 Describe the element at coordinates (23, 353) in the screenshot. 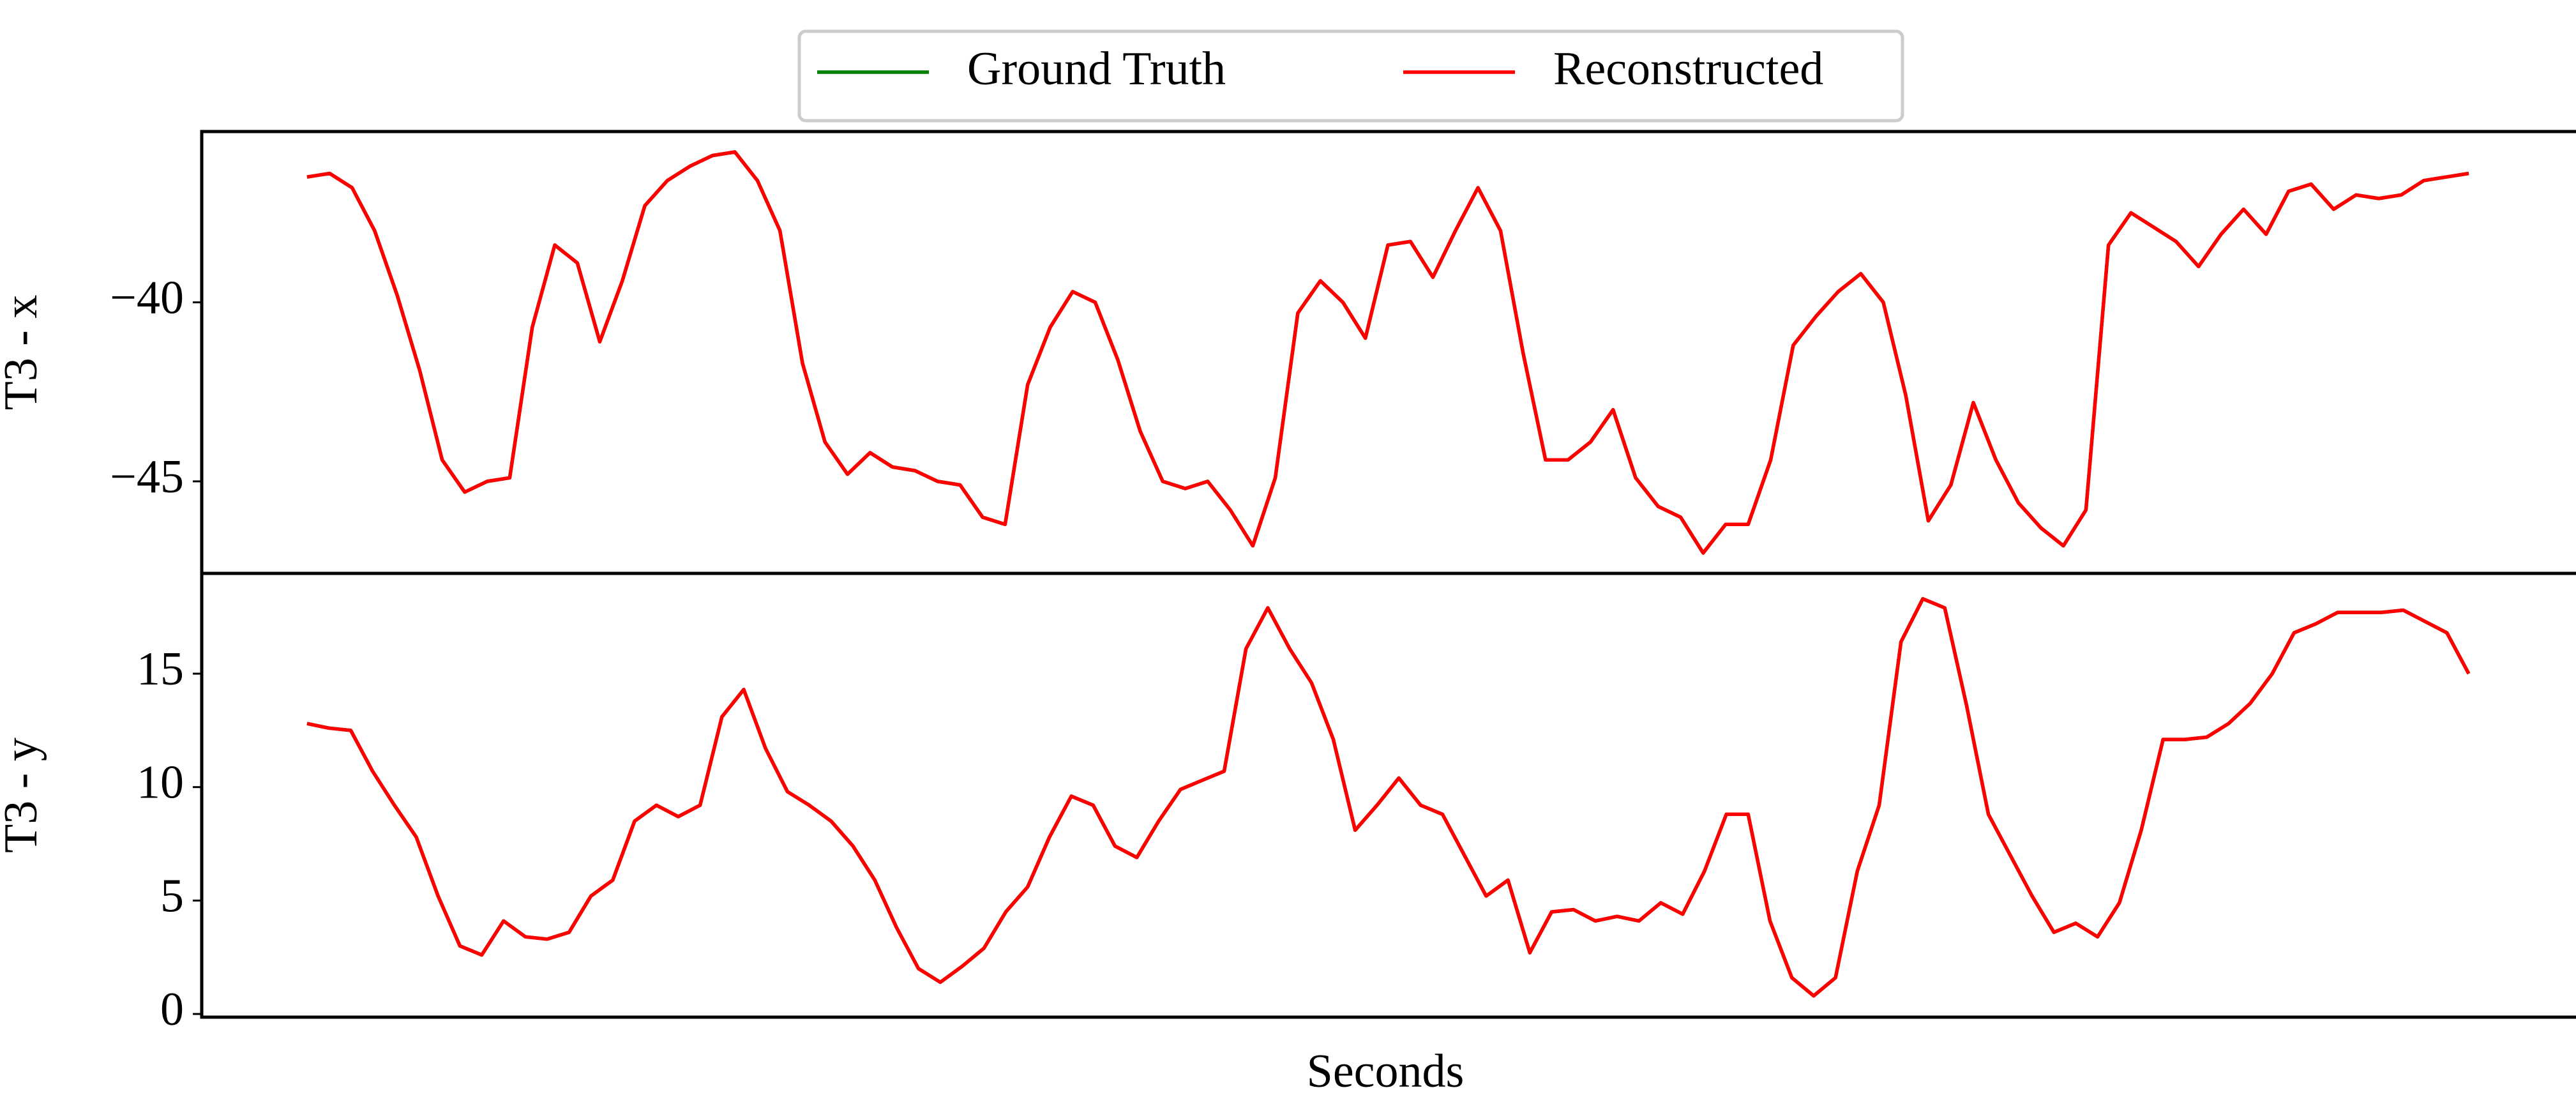

I see `y-axis-label: T3 - x` at that location.